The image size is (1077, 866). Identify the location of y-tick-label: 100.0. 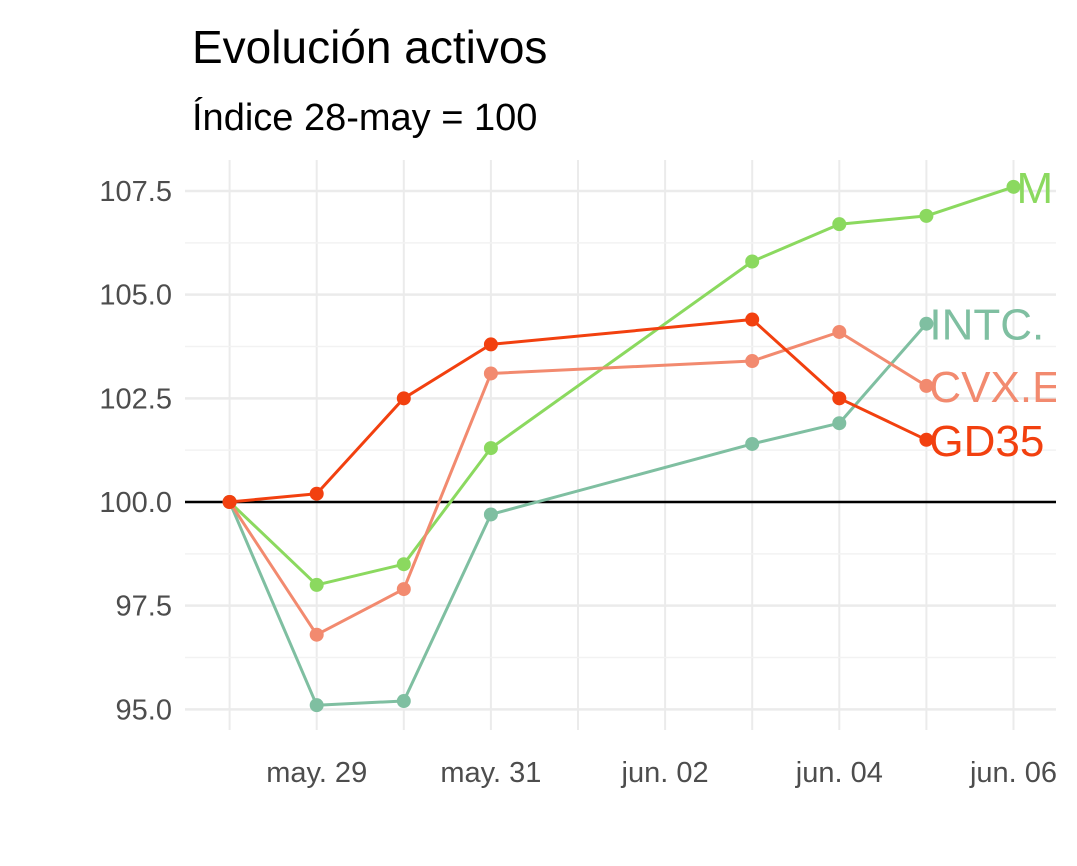
(135, 503).